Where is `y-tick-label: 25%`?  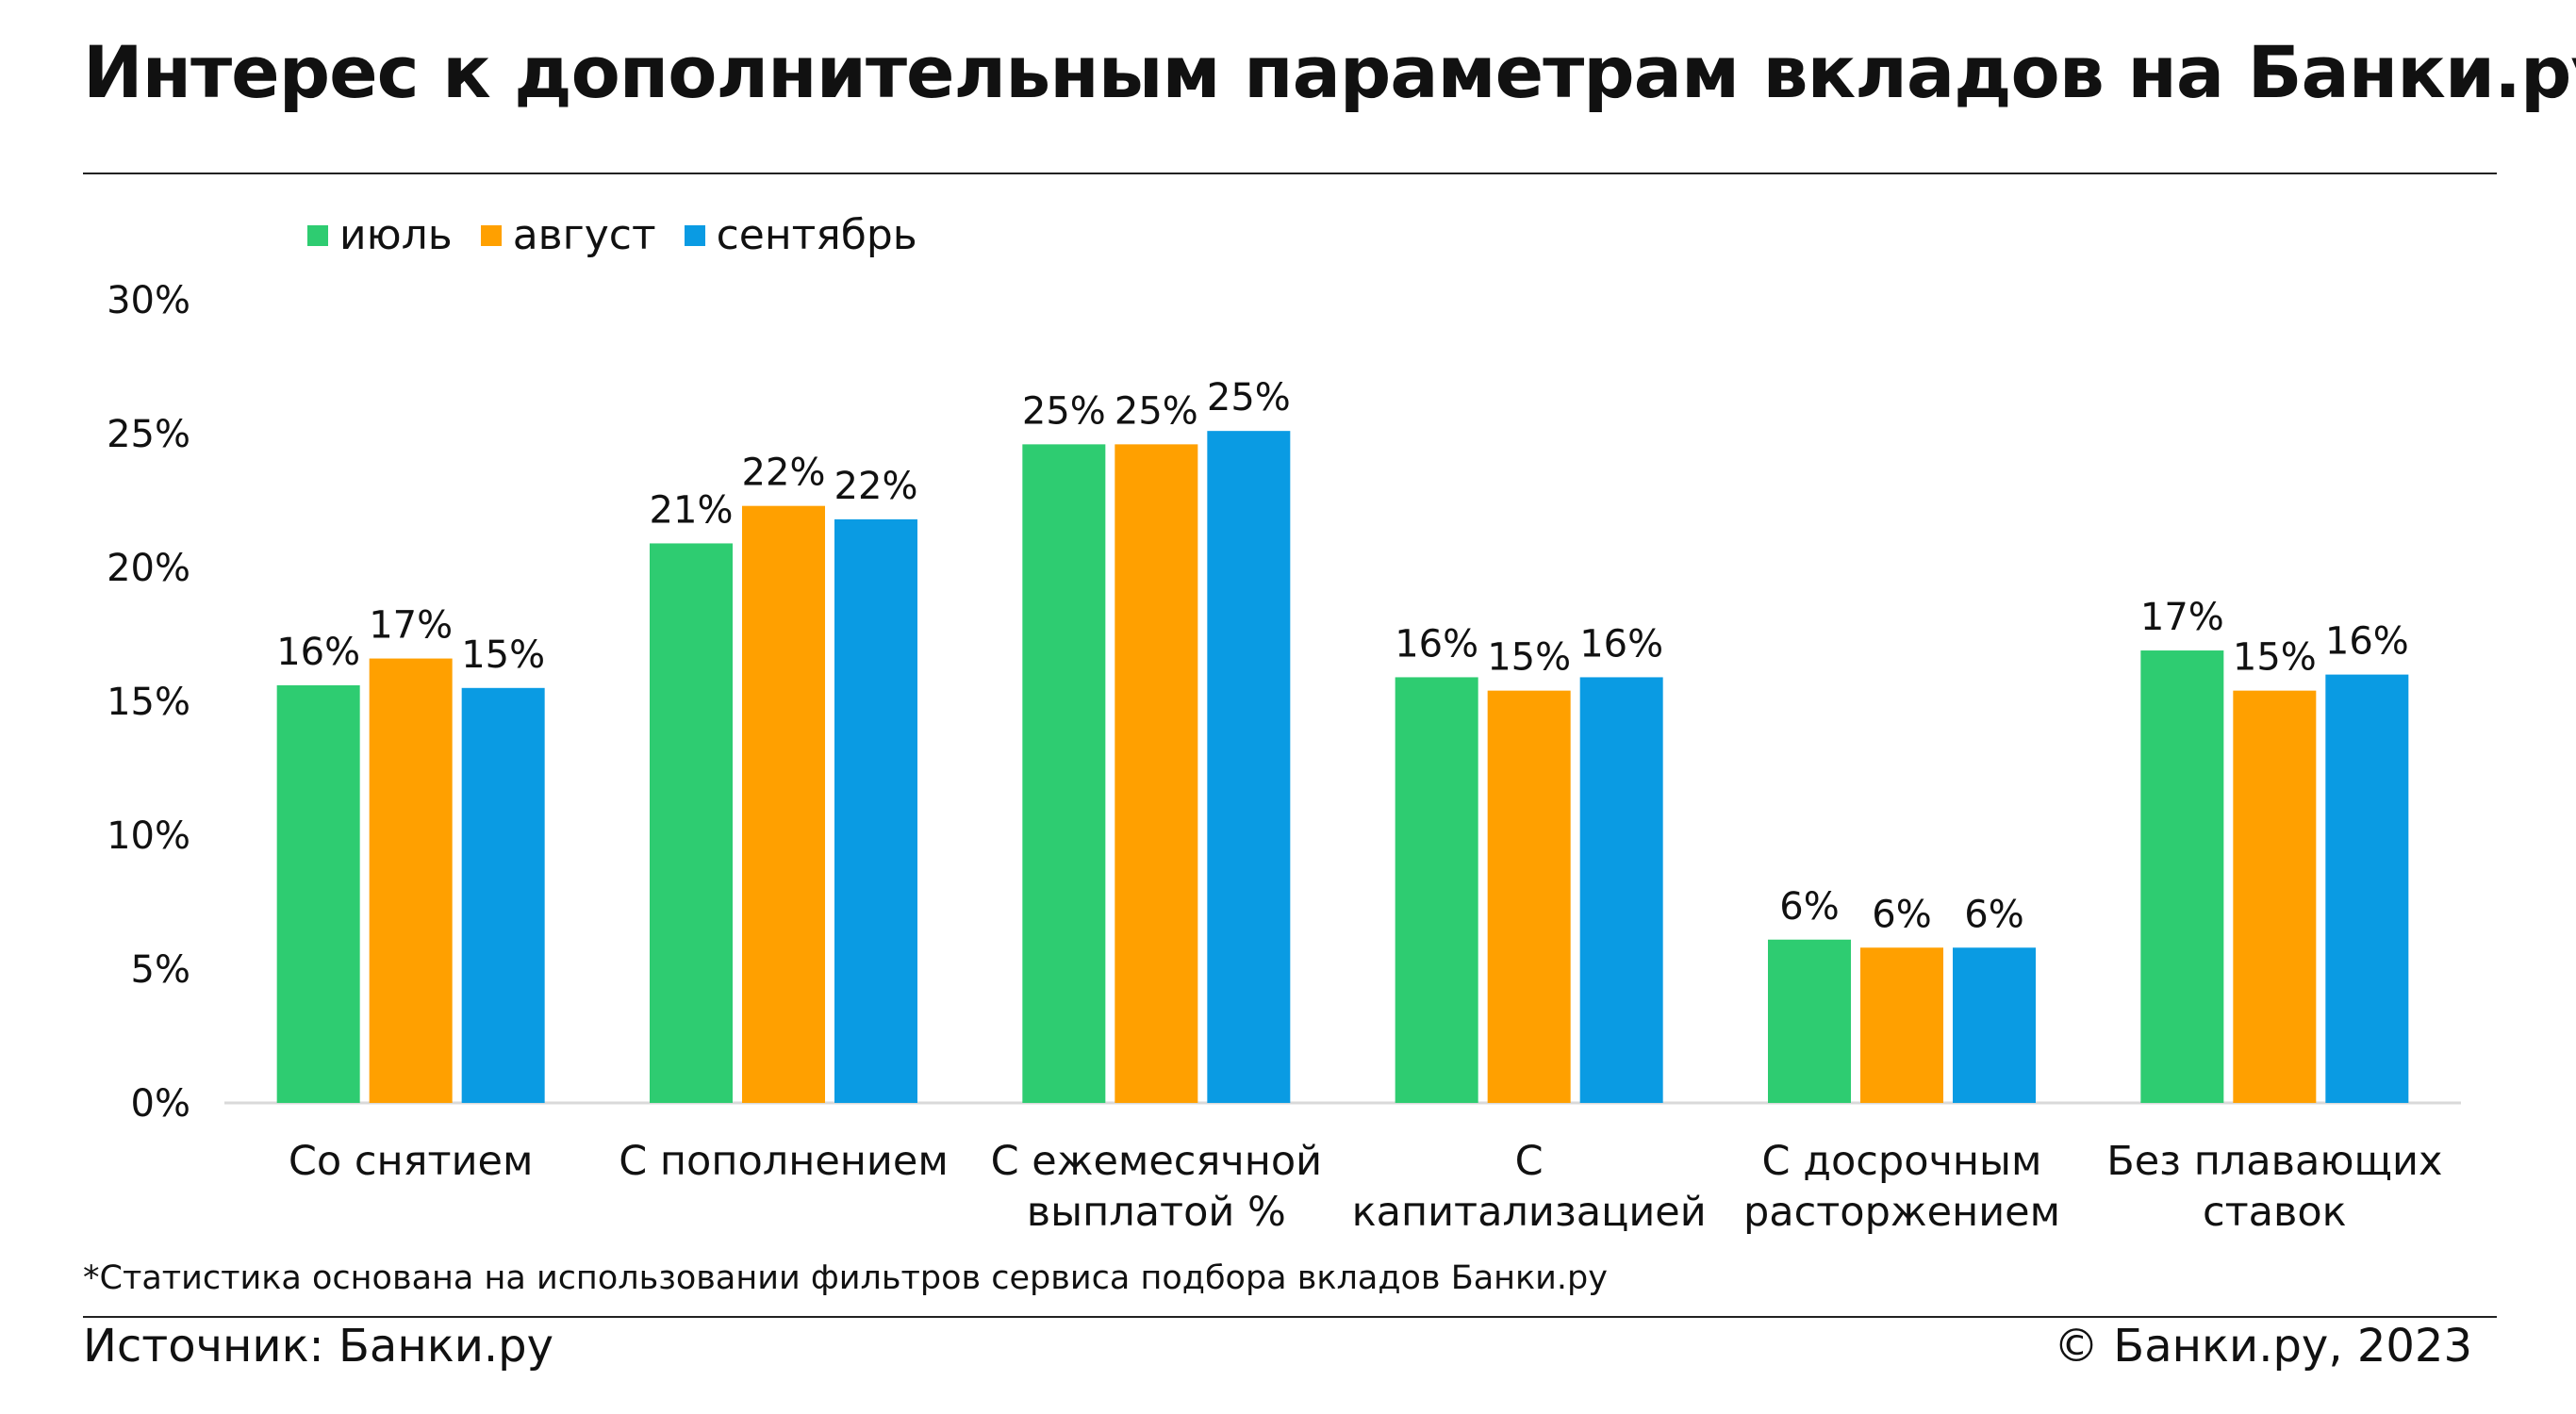 y-tick-label: 25% is located at coordinates (148, 434).